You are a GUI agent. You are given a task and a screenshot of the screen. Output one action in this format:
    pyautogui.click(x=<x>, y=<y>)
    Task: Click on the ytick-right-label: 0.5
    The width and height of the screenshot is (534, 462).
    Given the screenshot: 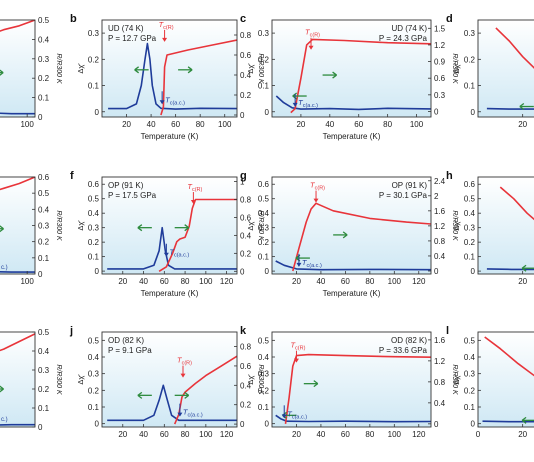 What is the action you would take?
    pyautogui.click(x=44, y=193)
    